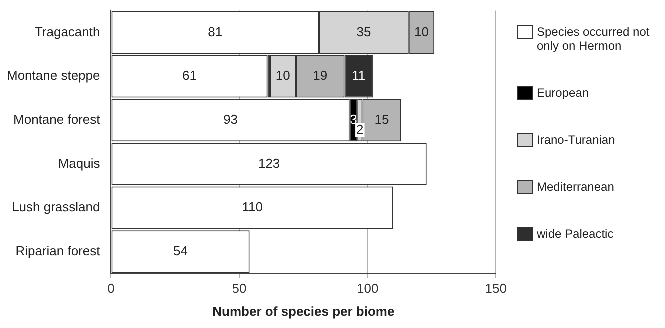 The width and height of the screenshot is (665, 328). Describe the element at coordinates (563, 93) in the screenshot. I see `legend-label: European` at that location.